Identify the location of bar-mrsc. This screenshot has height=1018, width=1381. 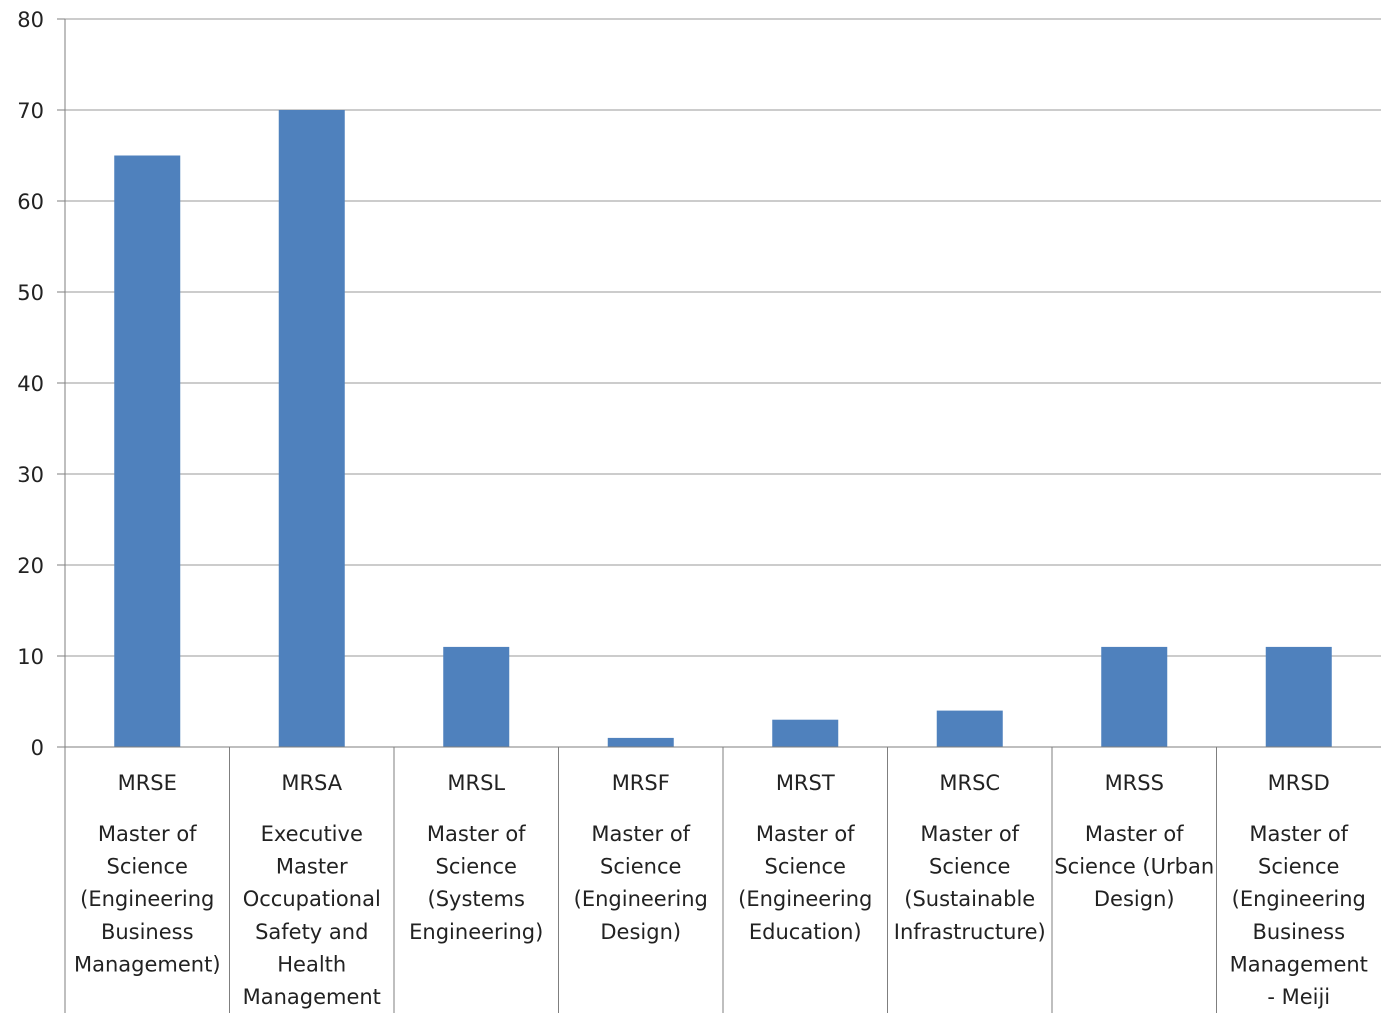
(969, 728).